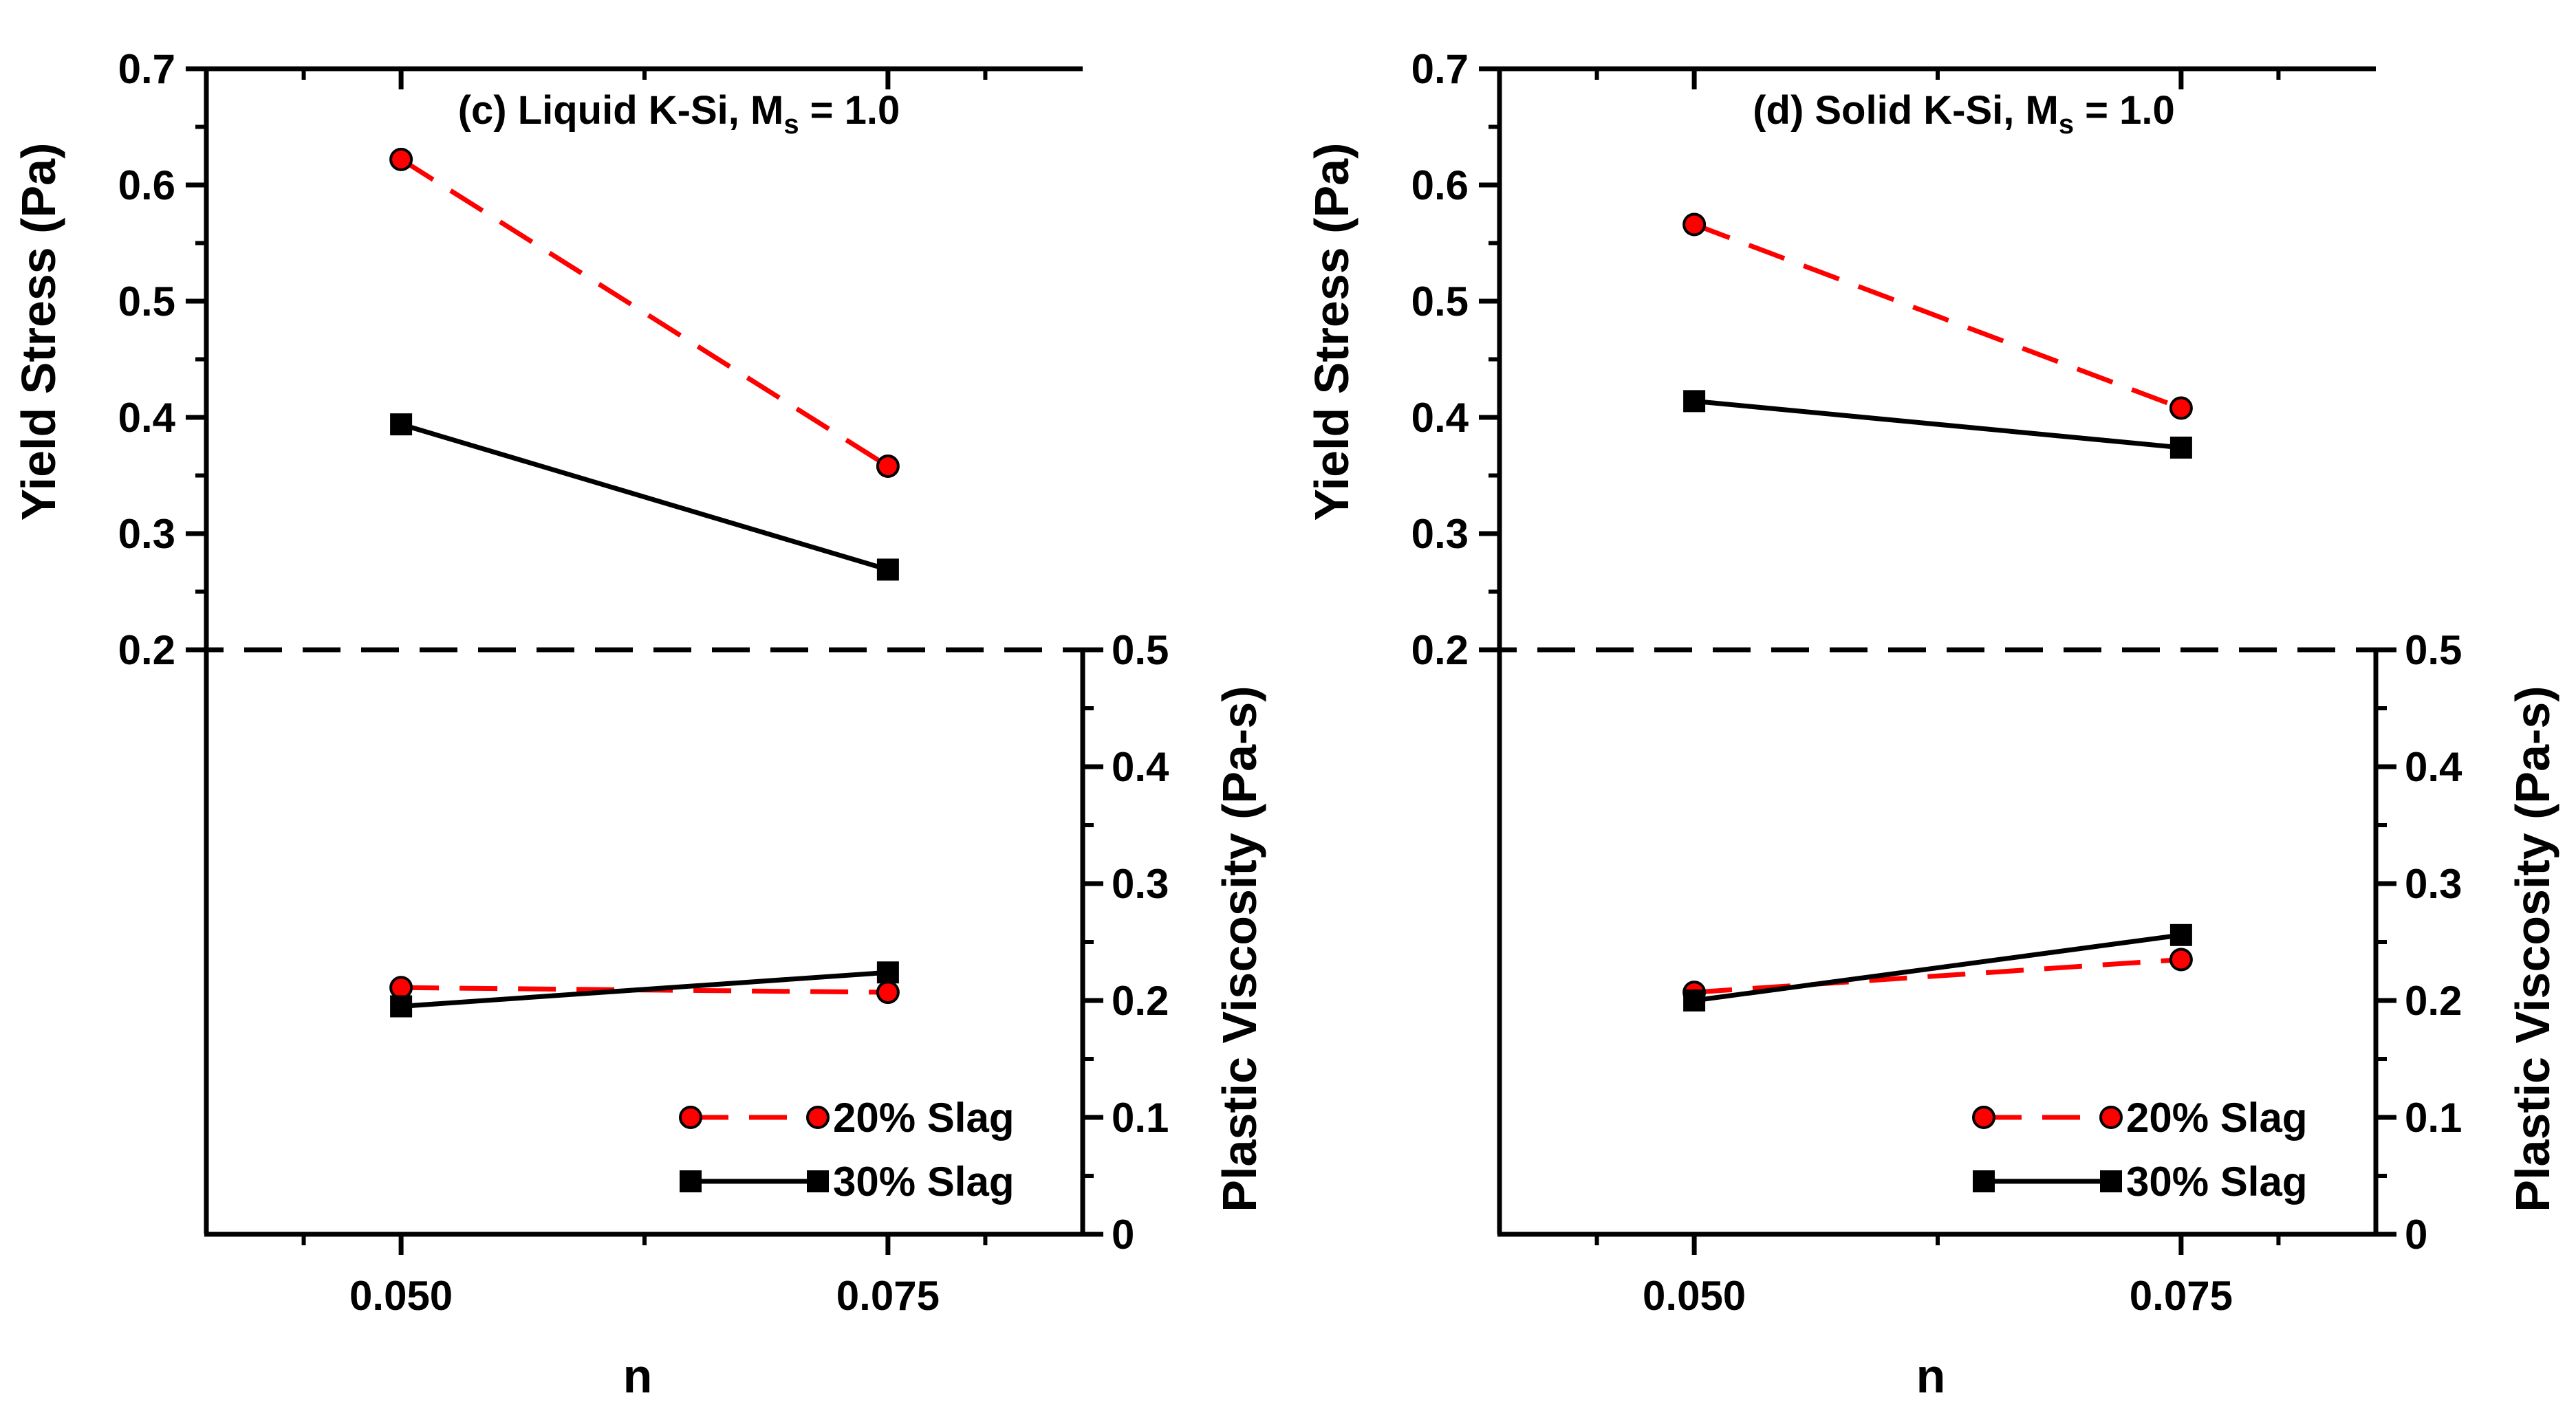 Image resolution: width=2576 pixels, height=1422 pixels. I want to click on panel-title-main: (d) Solid K-Si, M, so click(1906, 110).